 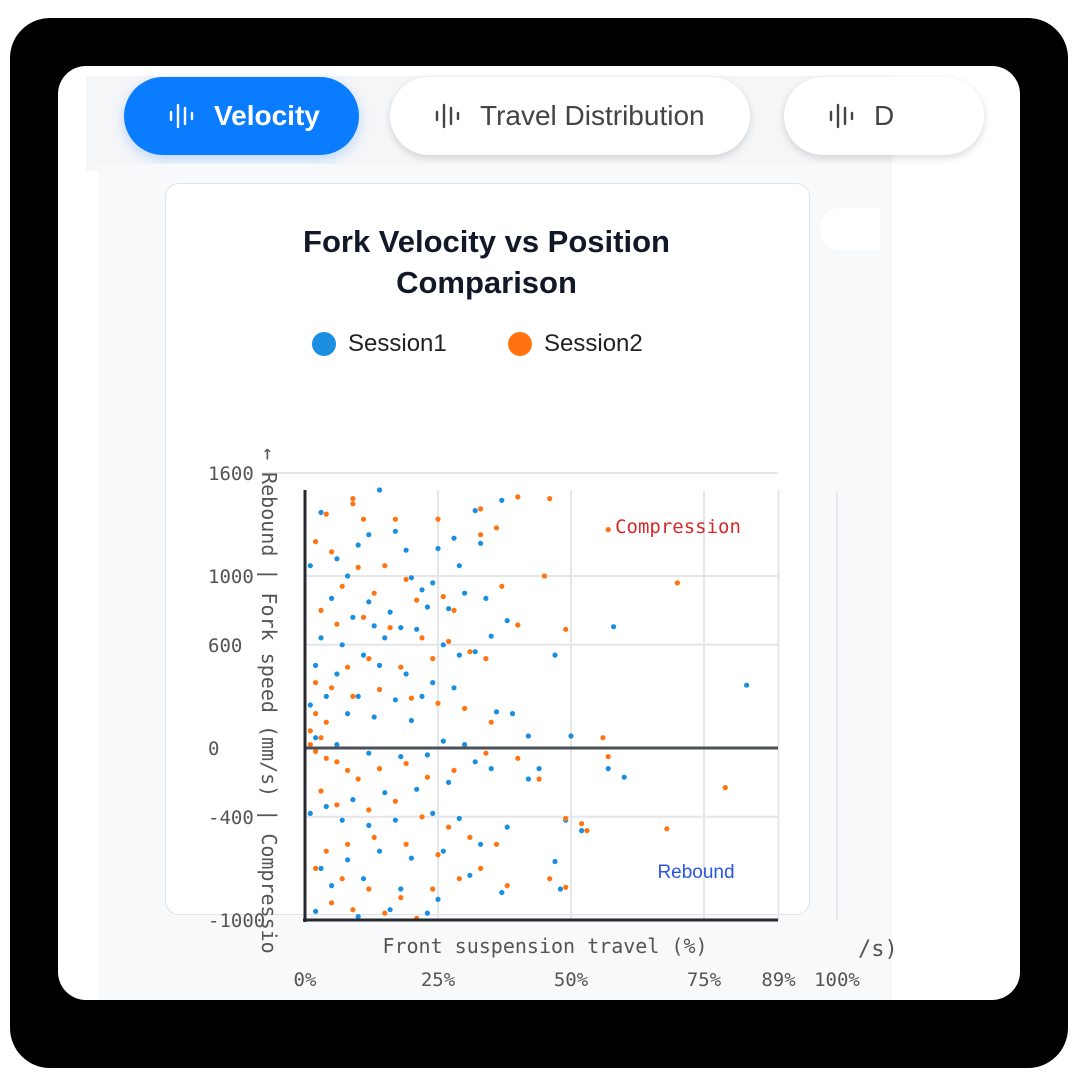 What do you see at coordinates (486, 282) in the screenshot?
I see `chart-title-line: Comparison` at bounding box center [486, 282].